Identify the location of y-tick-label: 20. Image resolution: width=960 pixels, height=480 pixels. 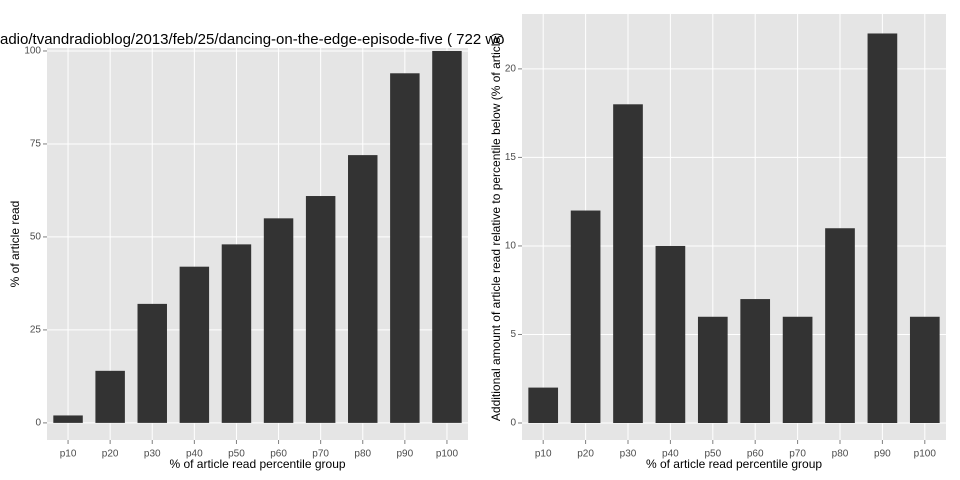
(511, 69).